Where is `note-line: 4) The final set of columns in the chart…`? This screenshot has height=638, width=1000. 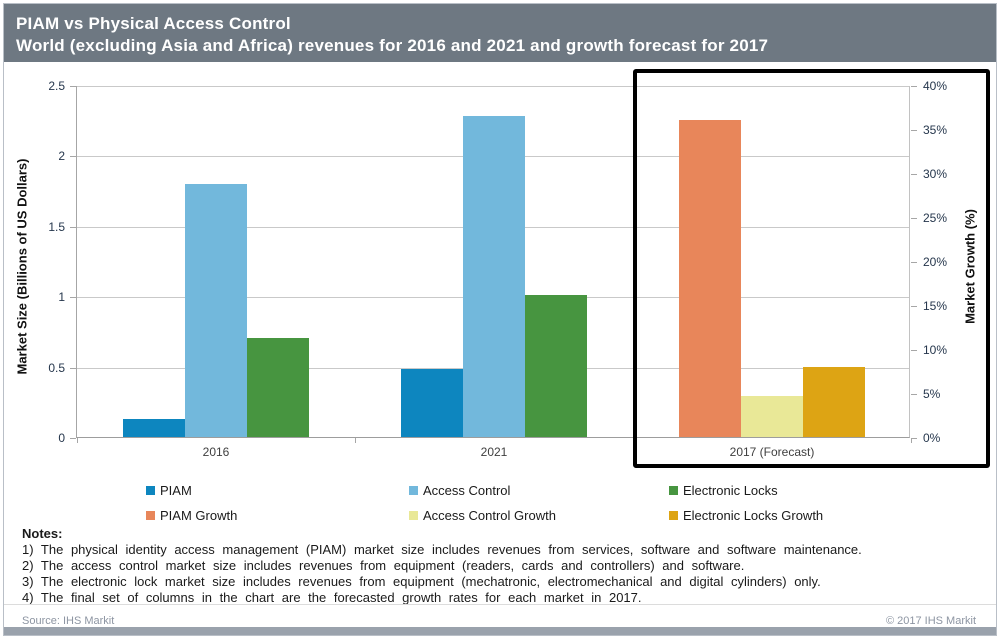
note-line: 4) The final set of columns in the chart… is located at coordinates (332, 597).